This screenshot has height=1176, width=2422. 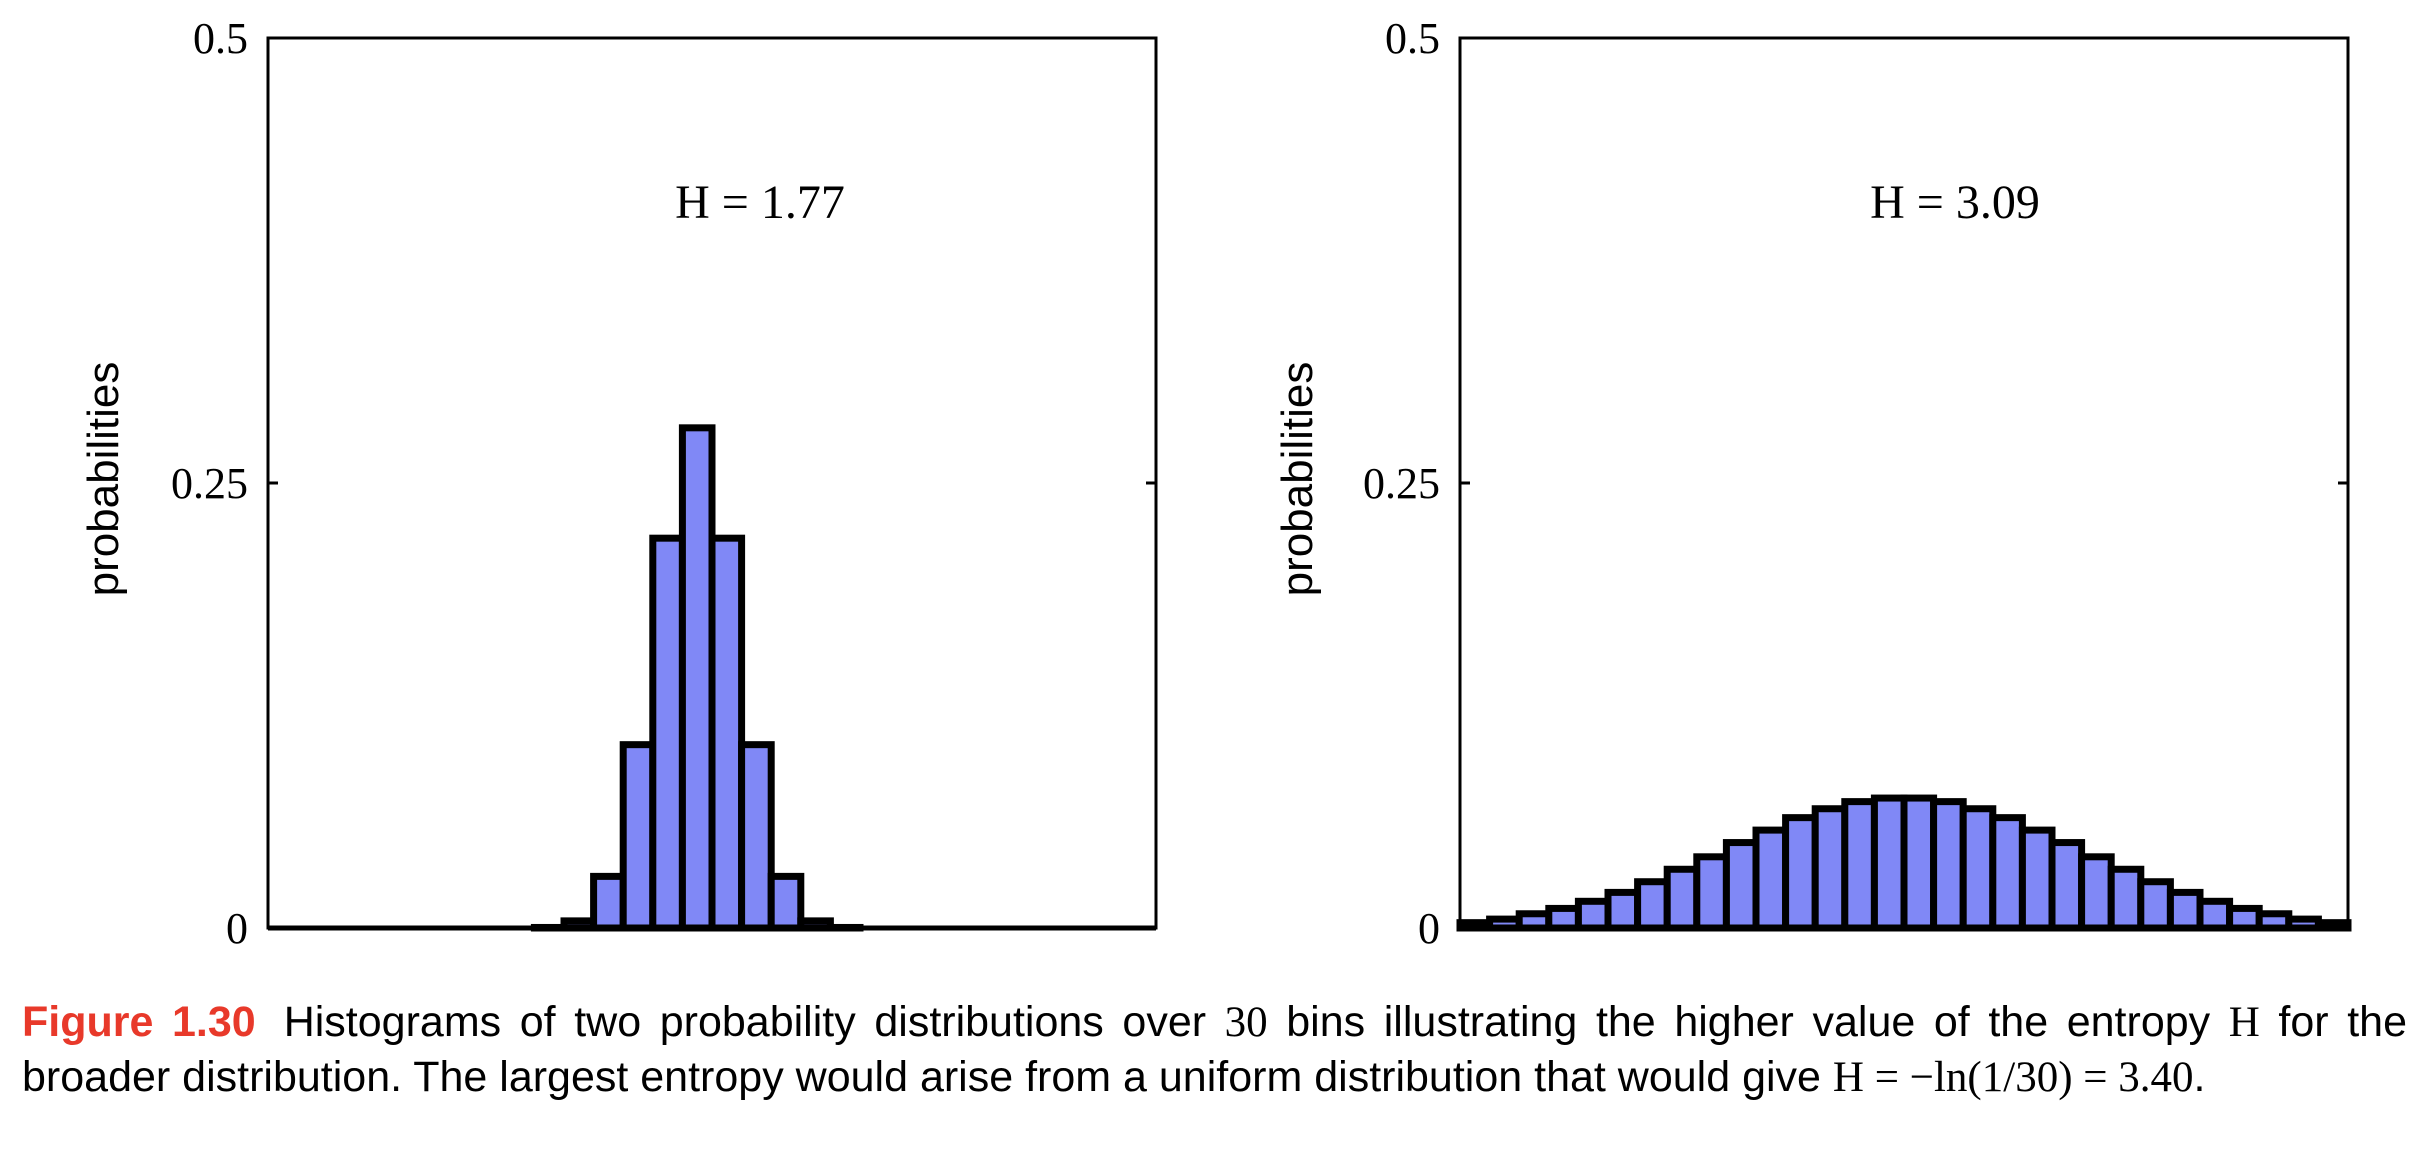 What do you see at coordinates (1955, 202) in the screenshot?
I see `entropy-annotation: H = 3.09` at bounding box center [1955, 202].